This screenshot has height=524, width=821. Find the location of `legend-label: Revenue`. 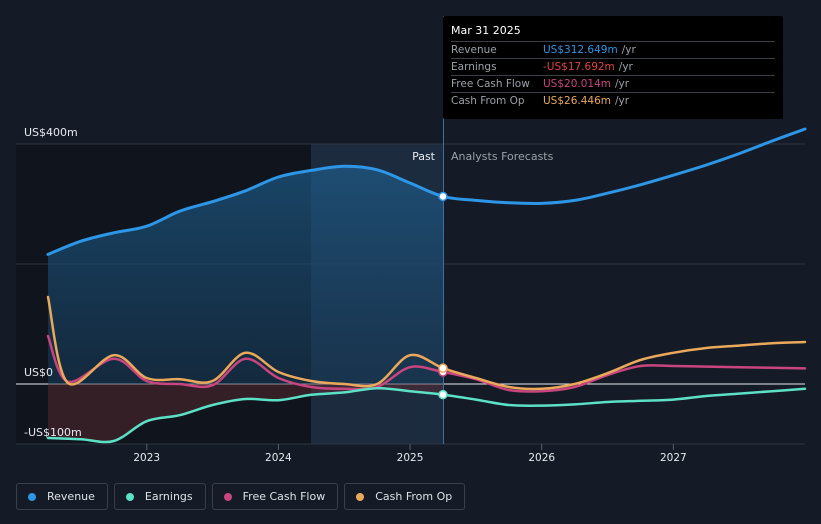

legend-label: Revenue is located at coordinates (71, 496).